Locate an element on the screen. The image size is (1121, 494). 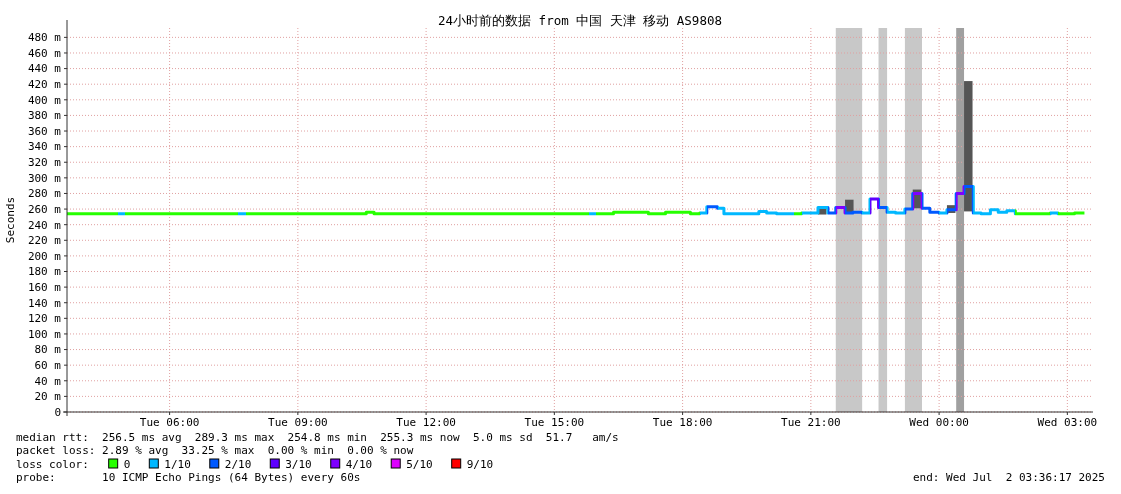
legend-label: 0 is located at coordinates (127, 464).